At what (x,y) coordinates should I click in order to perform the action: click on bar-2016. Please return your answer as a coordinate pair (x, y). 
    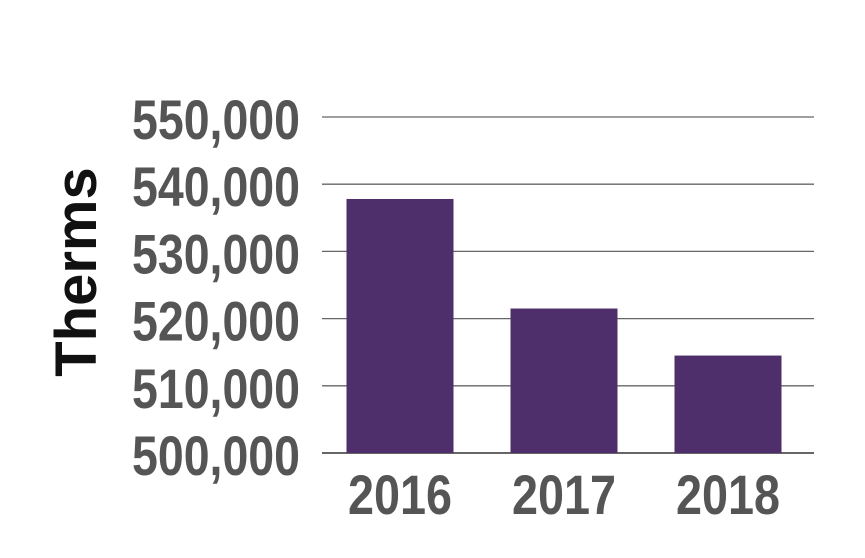
    Looking at the image, I should click on (400, 325).